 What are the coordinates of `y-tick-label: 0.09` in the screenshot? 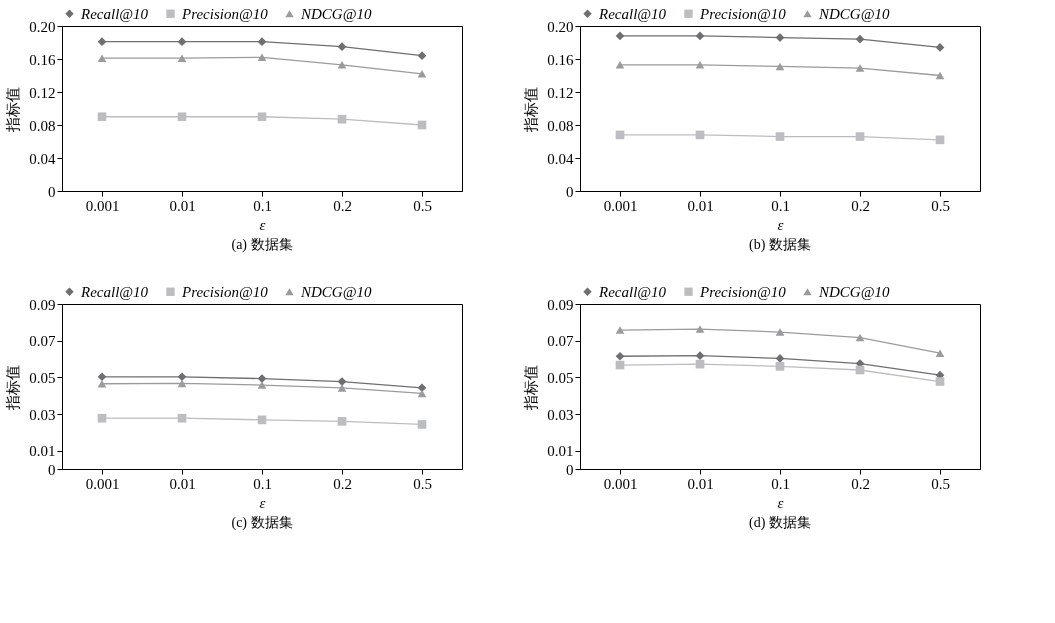 It's located at (560, 304).